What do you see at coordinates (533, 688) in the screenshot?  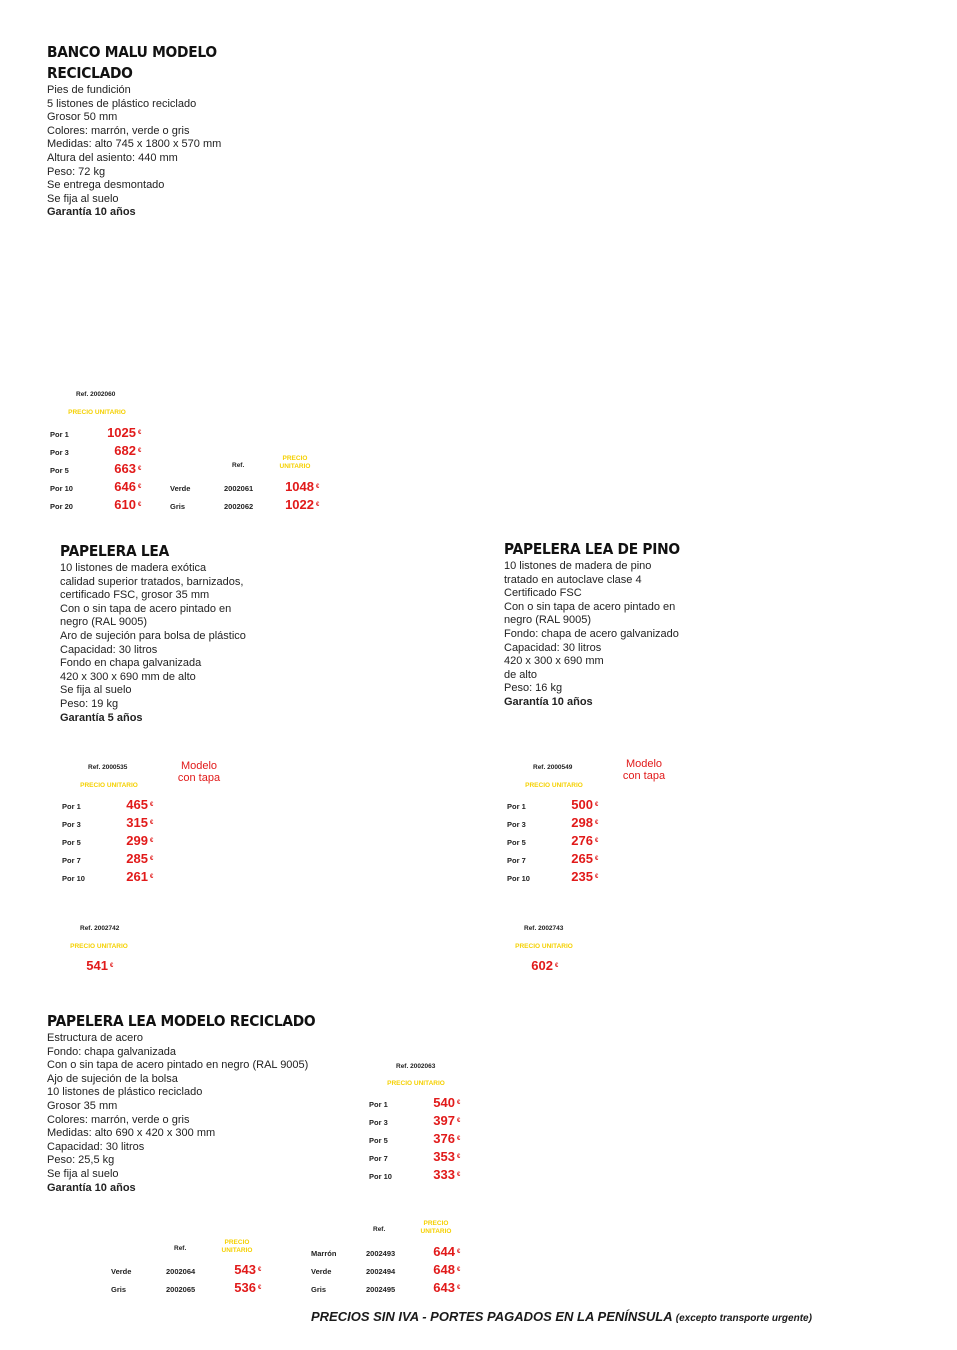 I see `desc-line: Peso: 16 kg` at bounding box center [533, 688].